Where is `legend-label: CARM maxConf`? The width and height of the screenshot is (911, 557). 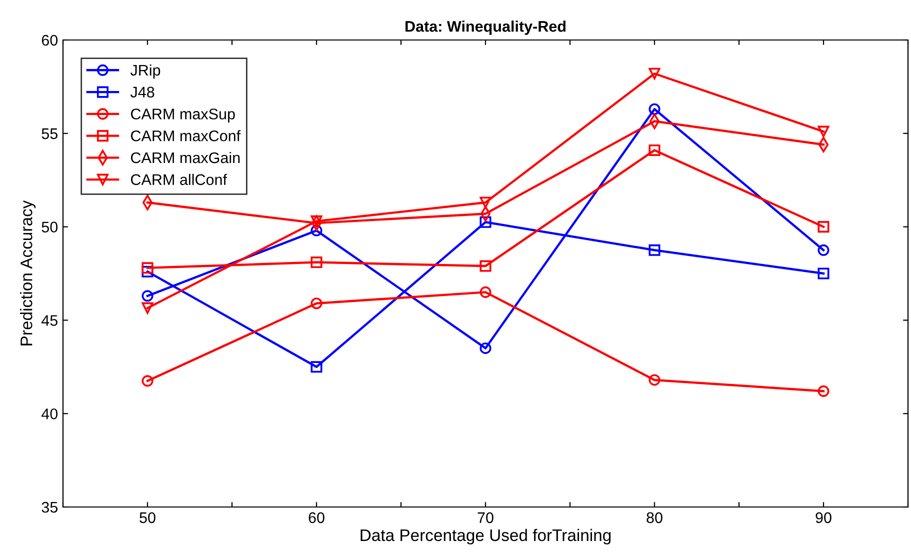
legend-label: CARM maxConf is located at coordinates (186, 136).